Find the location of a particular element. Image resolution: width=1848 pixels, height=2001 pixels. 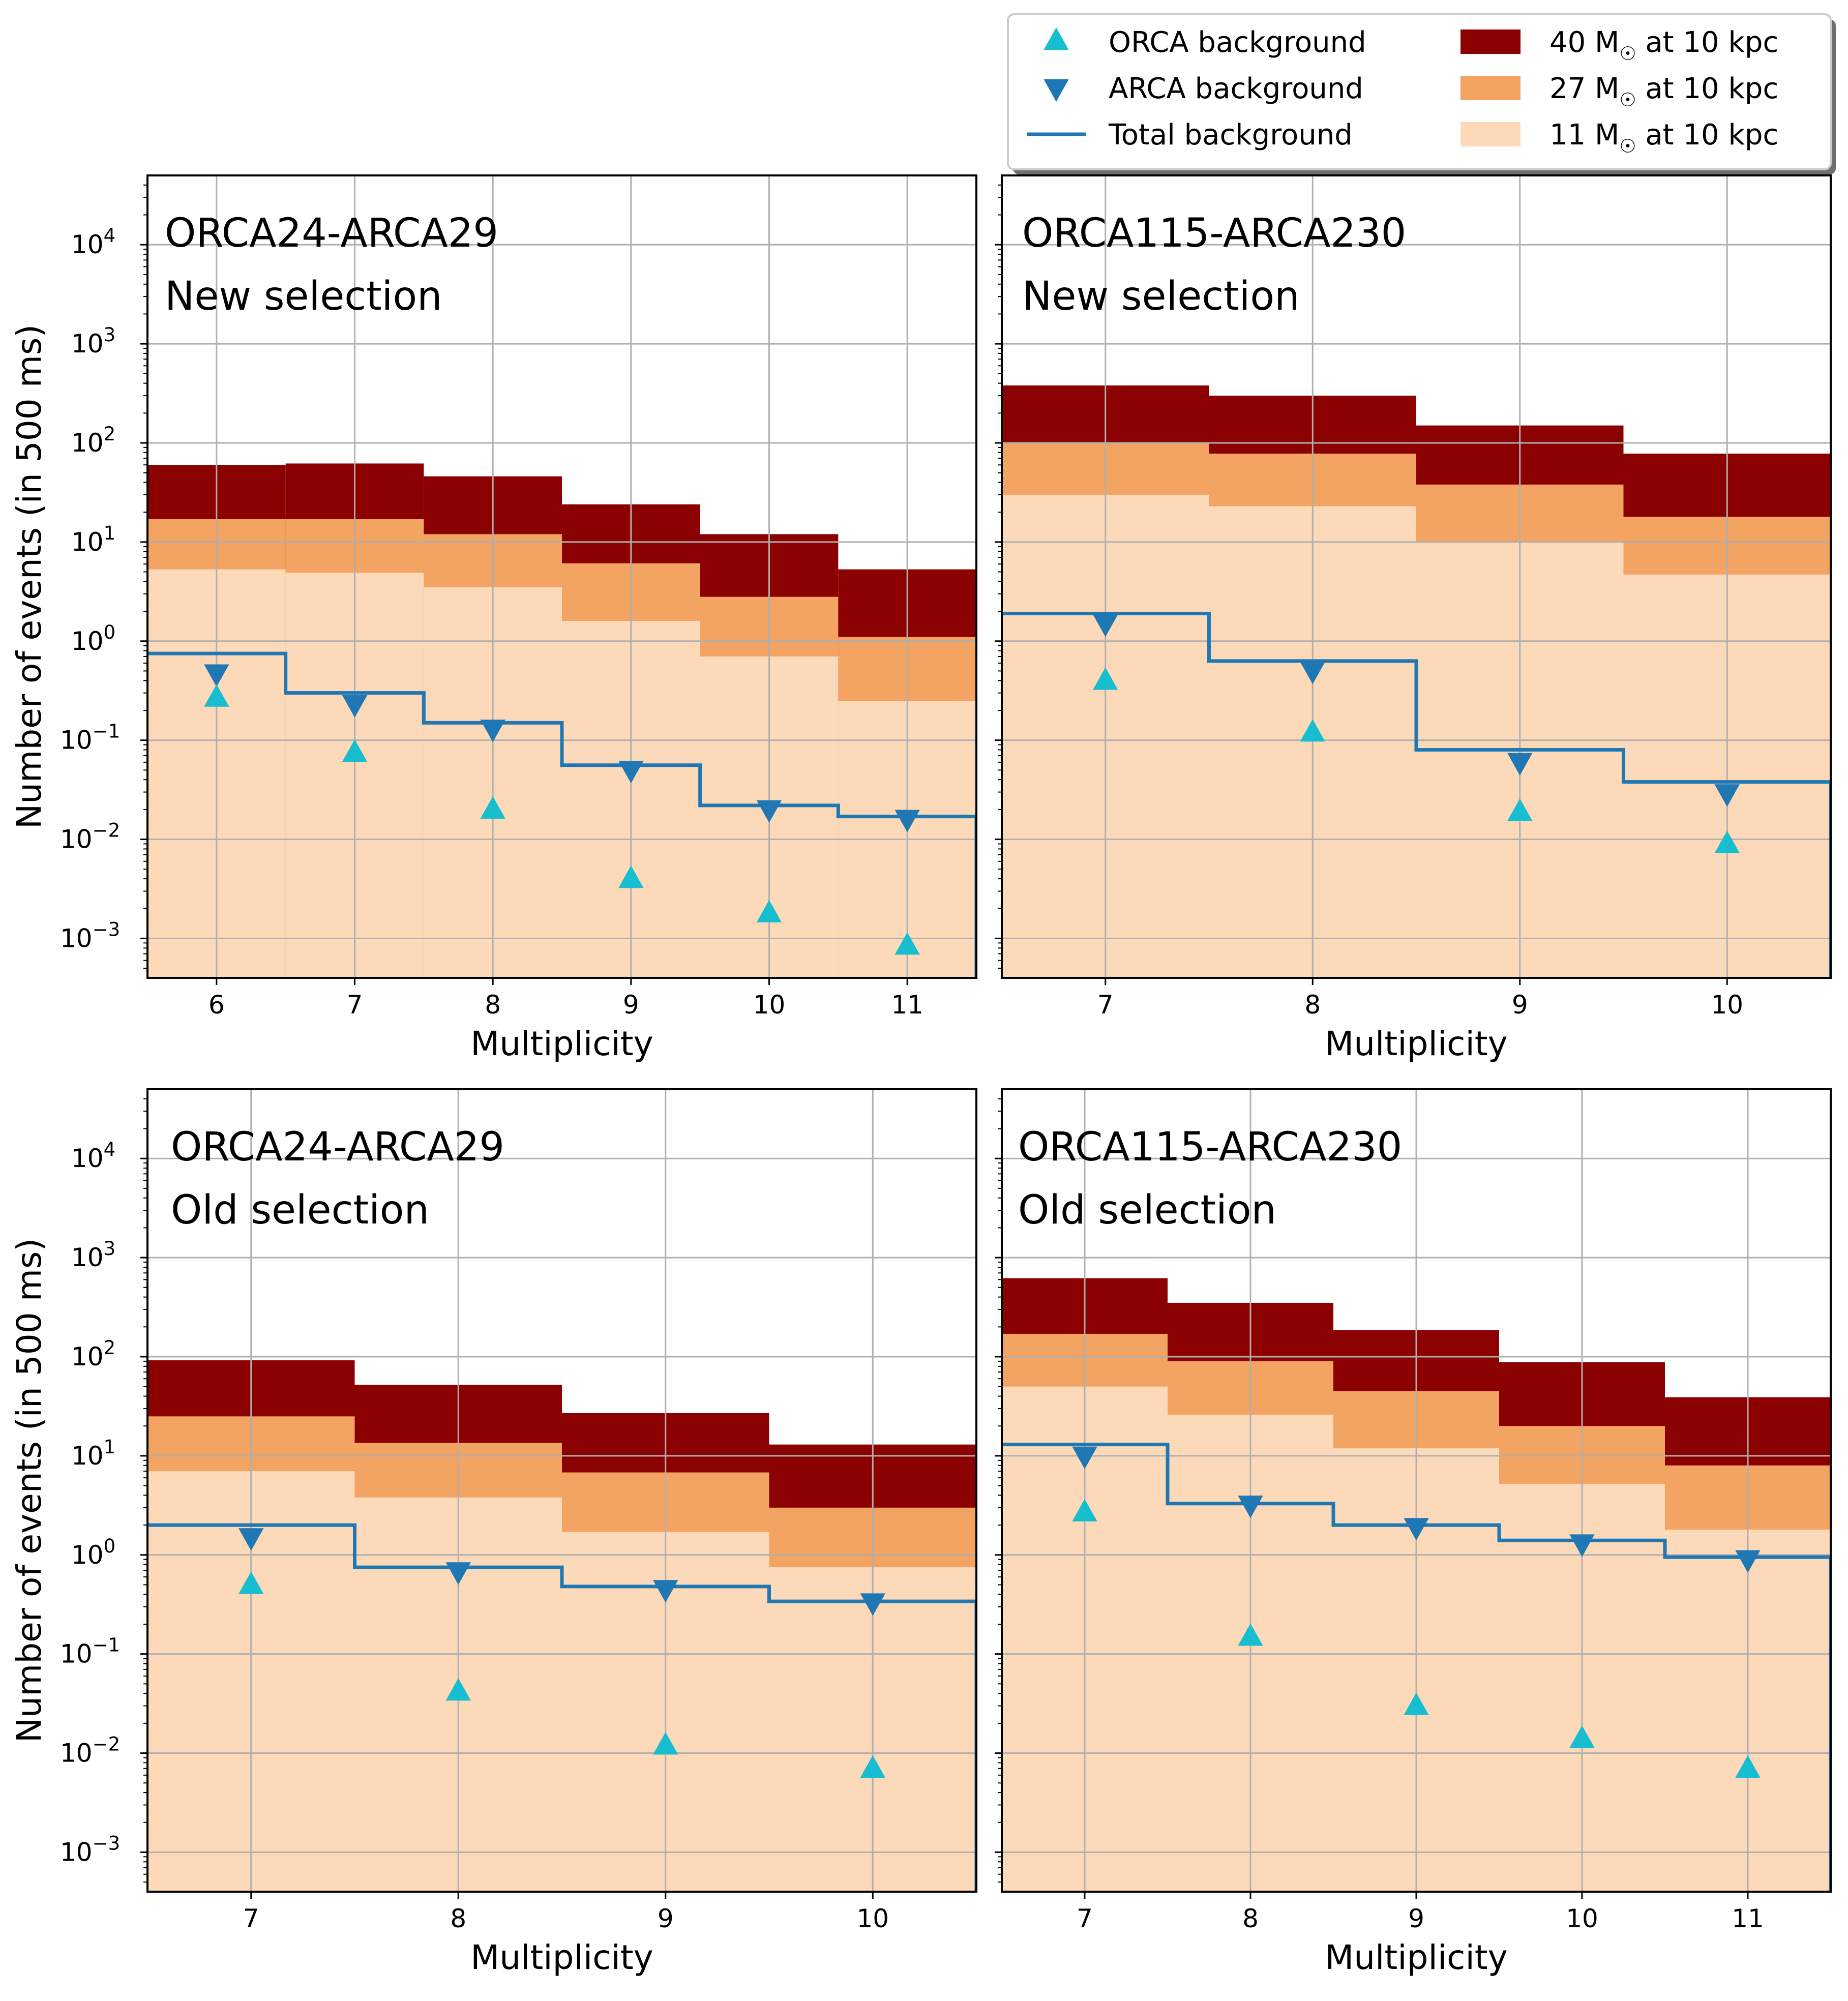

legend-m27-mass: 27 M is located at coordinates (1584, 88).